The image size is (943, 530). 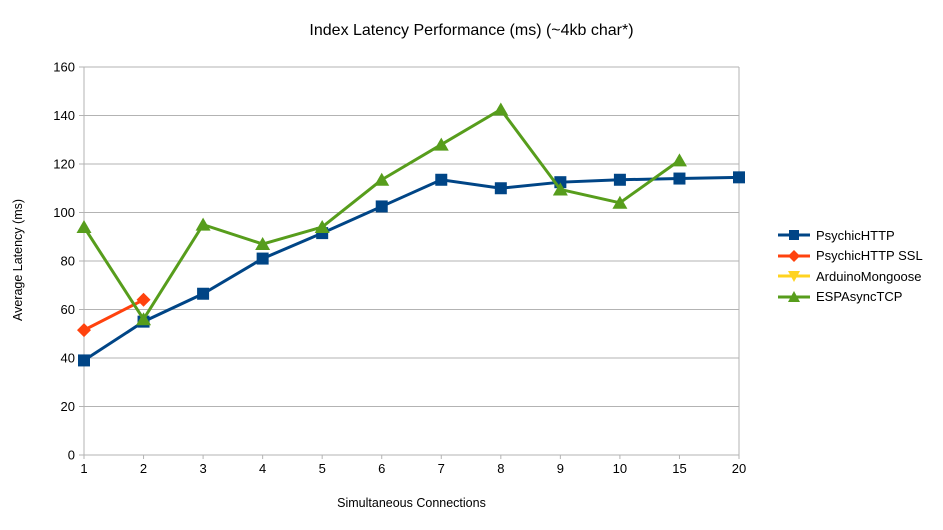 What do you see at coordinates (68, 261) in the screenshot?
I see `svg-text: 80` at bounding box center [68, 261].